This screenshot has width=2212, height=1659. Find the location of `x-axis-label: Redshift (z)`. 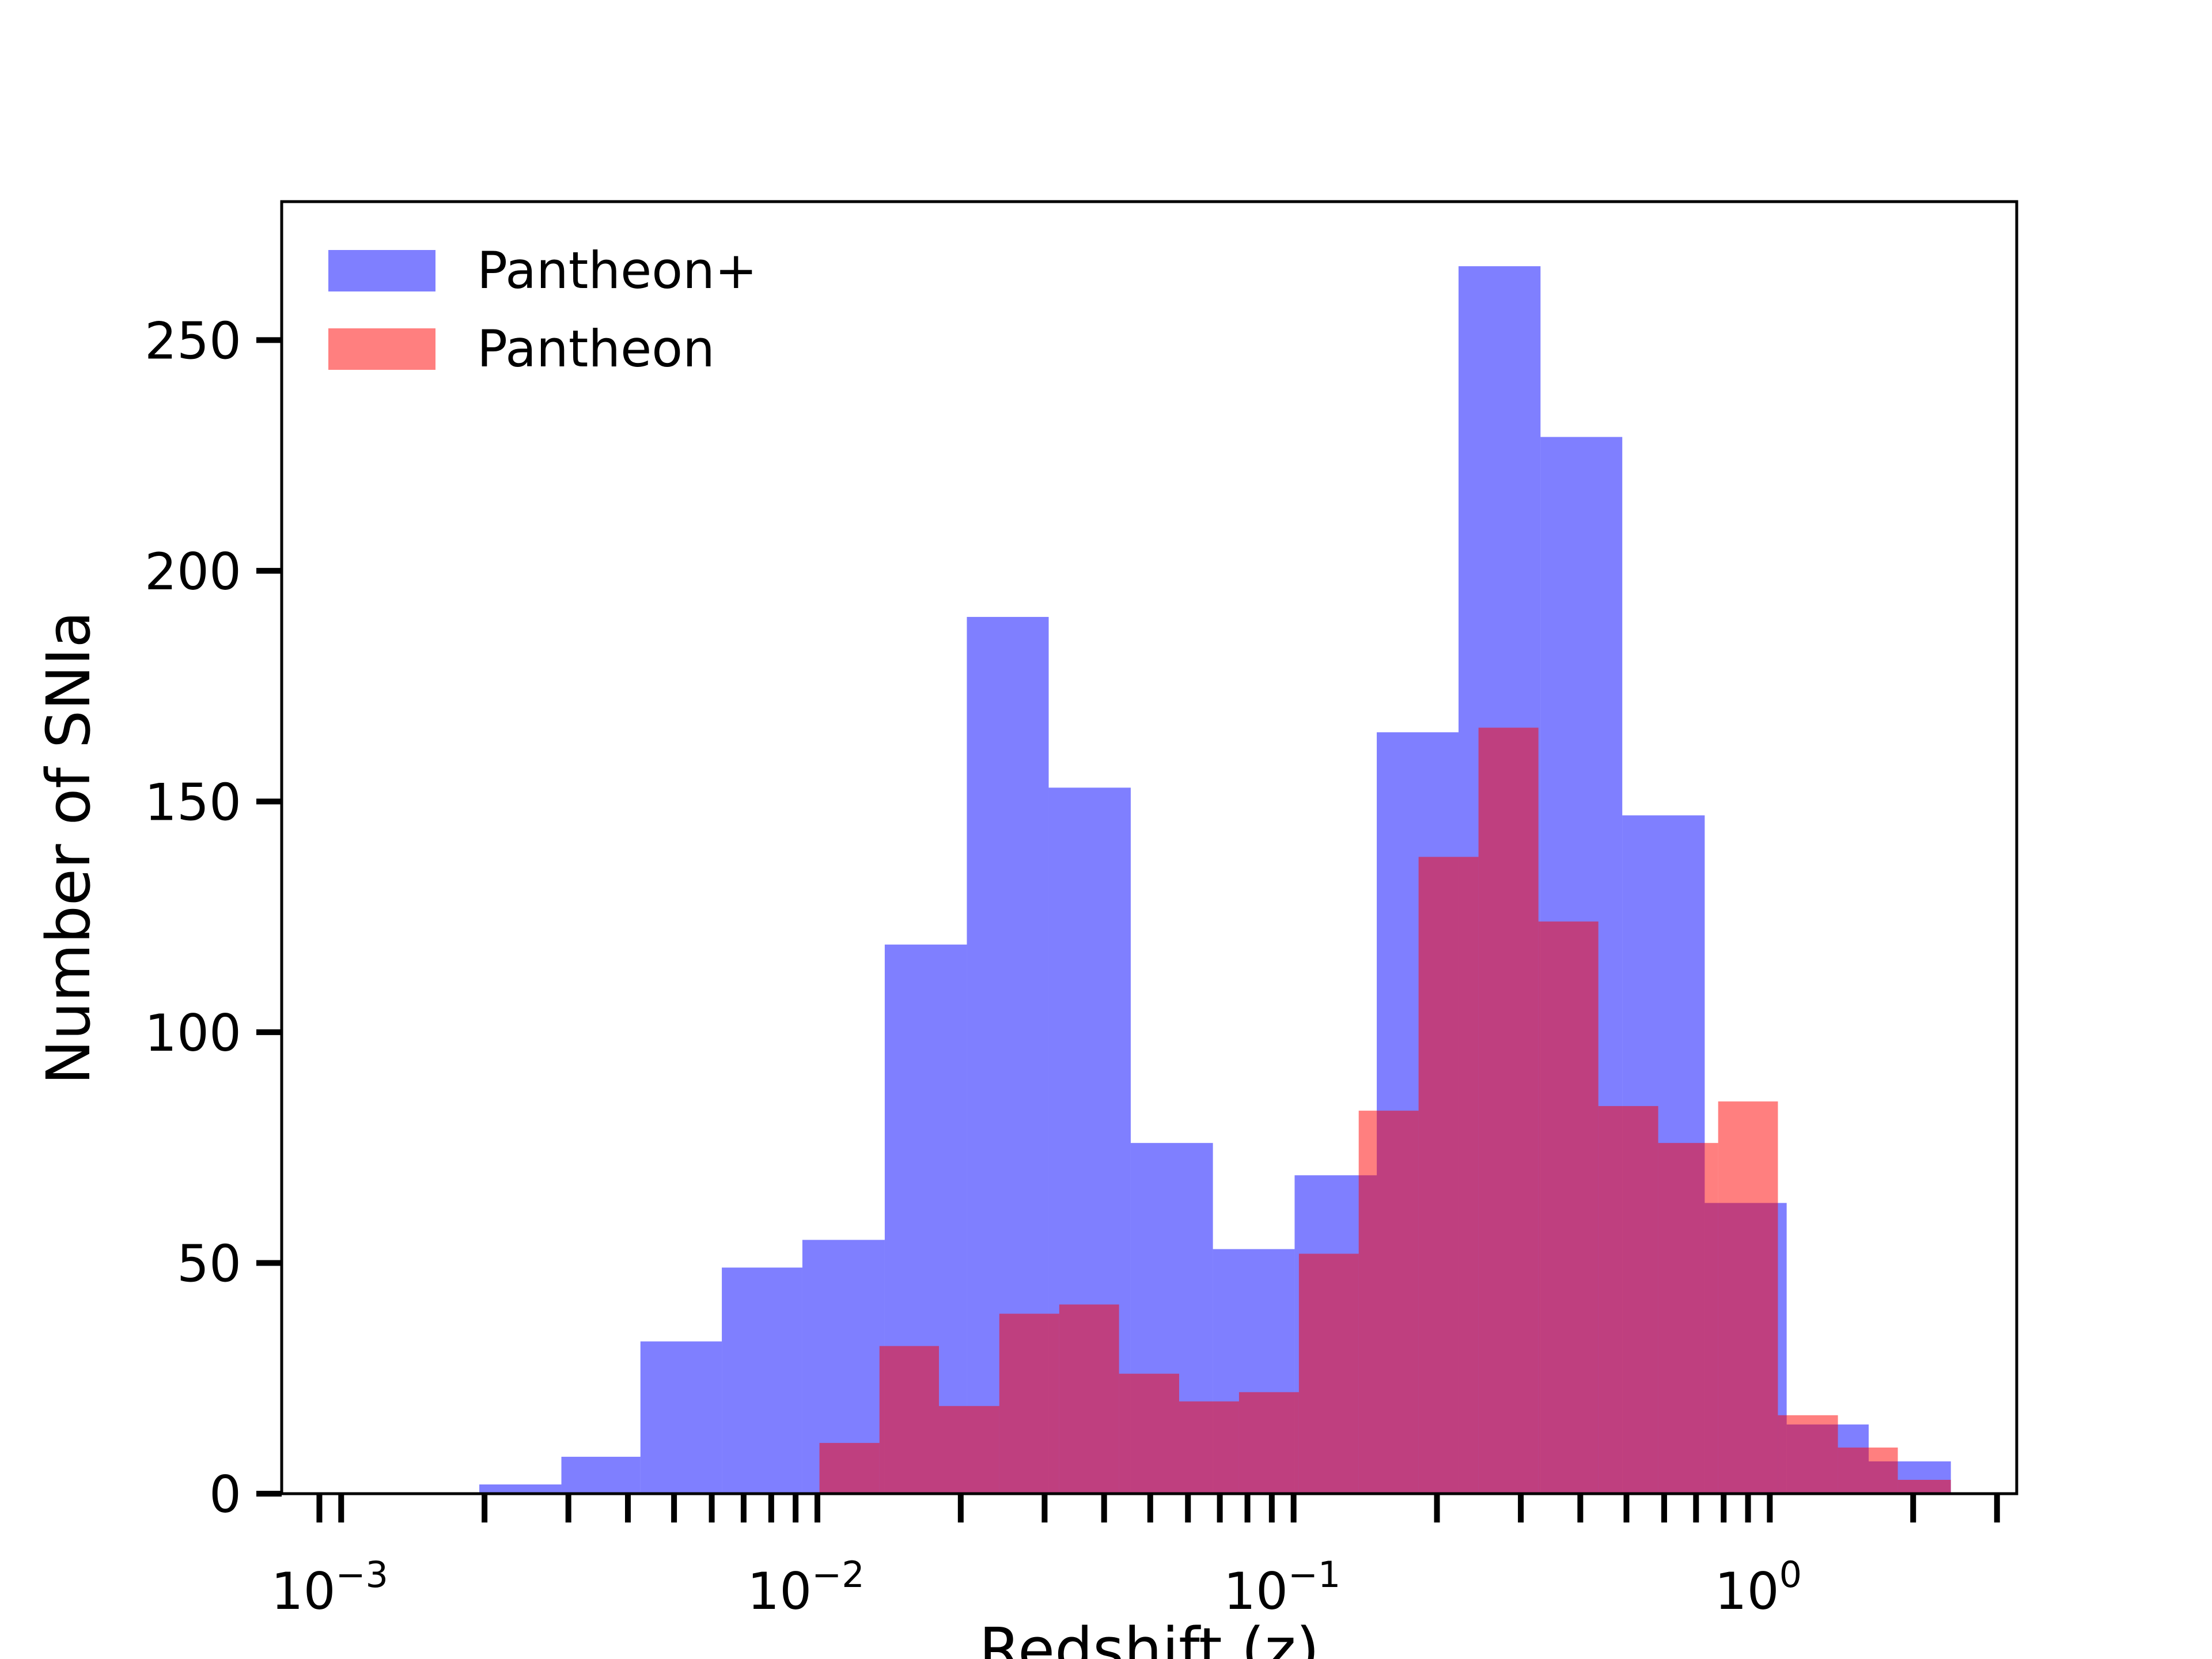

x-axis-label: Redshift (z) is located at coordinates (1149, 1637).